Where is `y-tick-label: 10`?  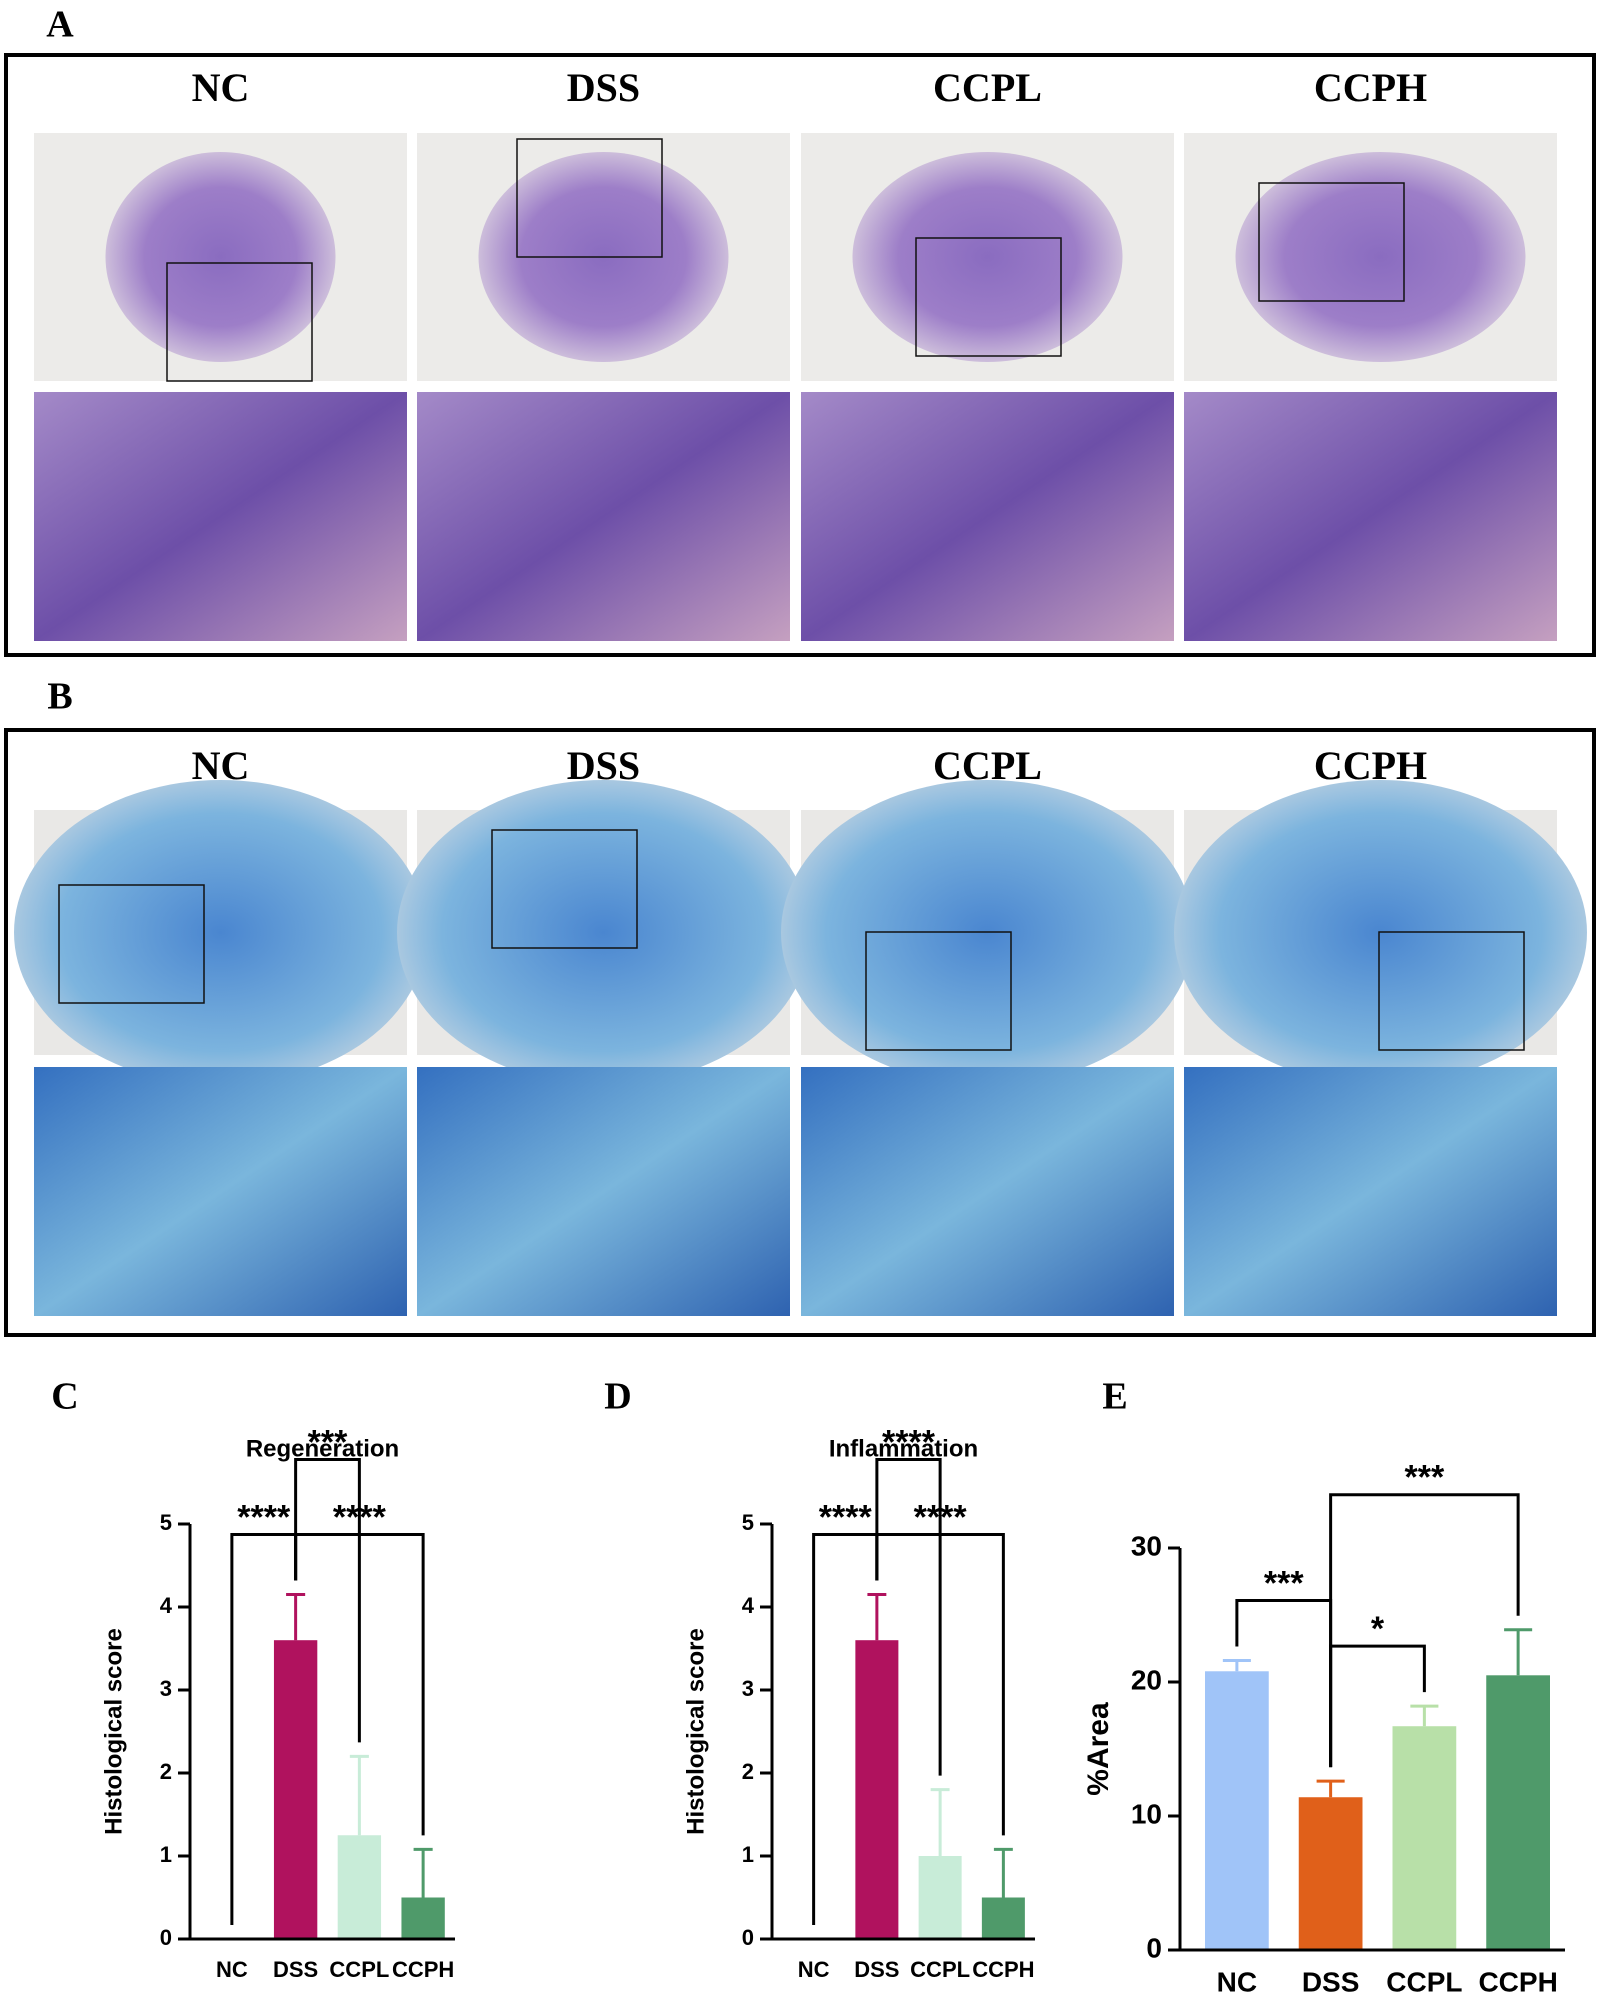
y-tick-label: 10 is located at coordinates (1146, 1813).